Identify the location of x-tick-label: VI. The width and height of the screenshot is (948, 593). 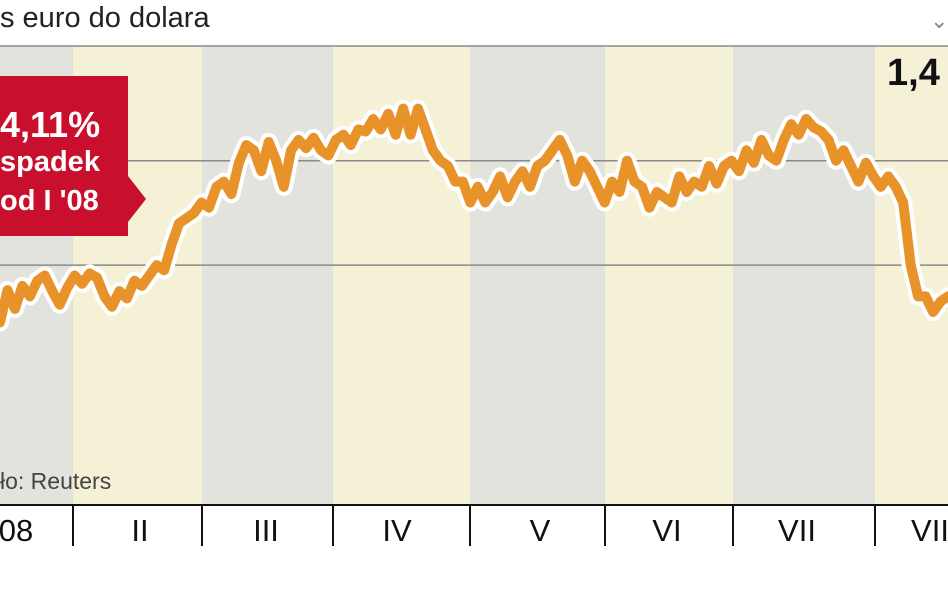
(667, 530).